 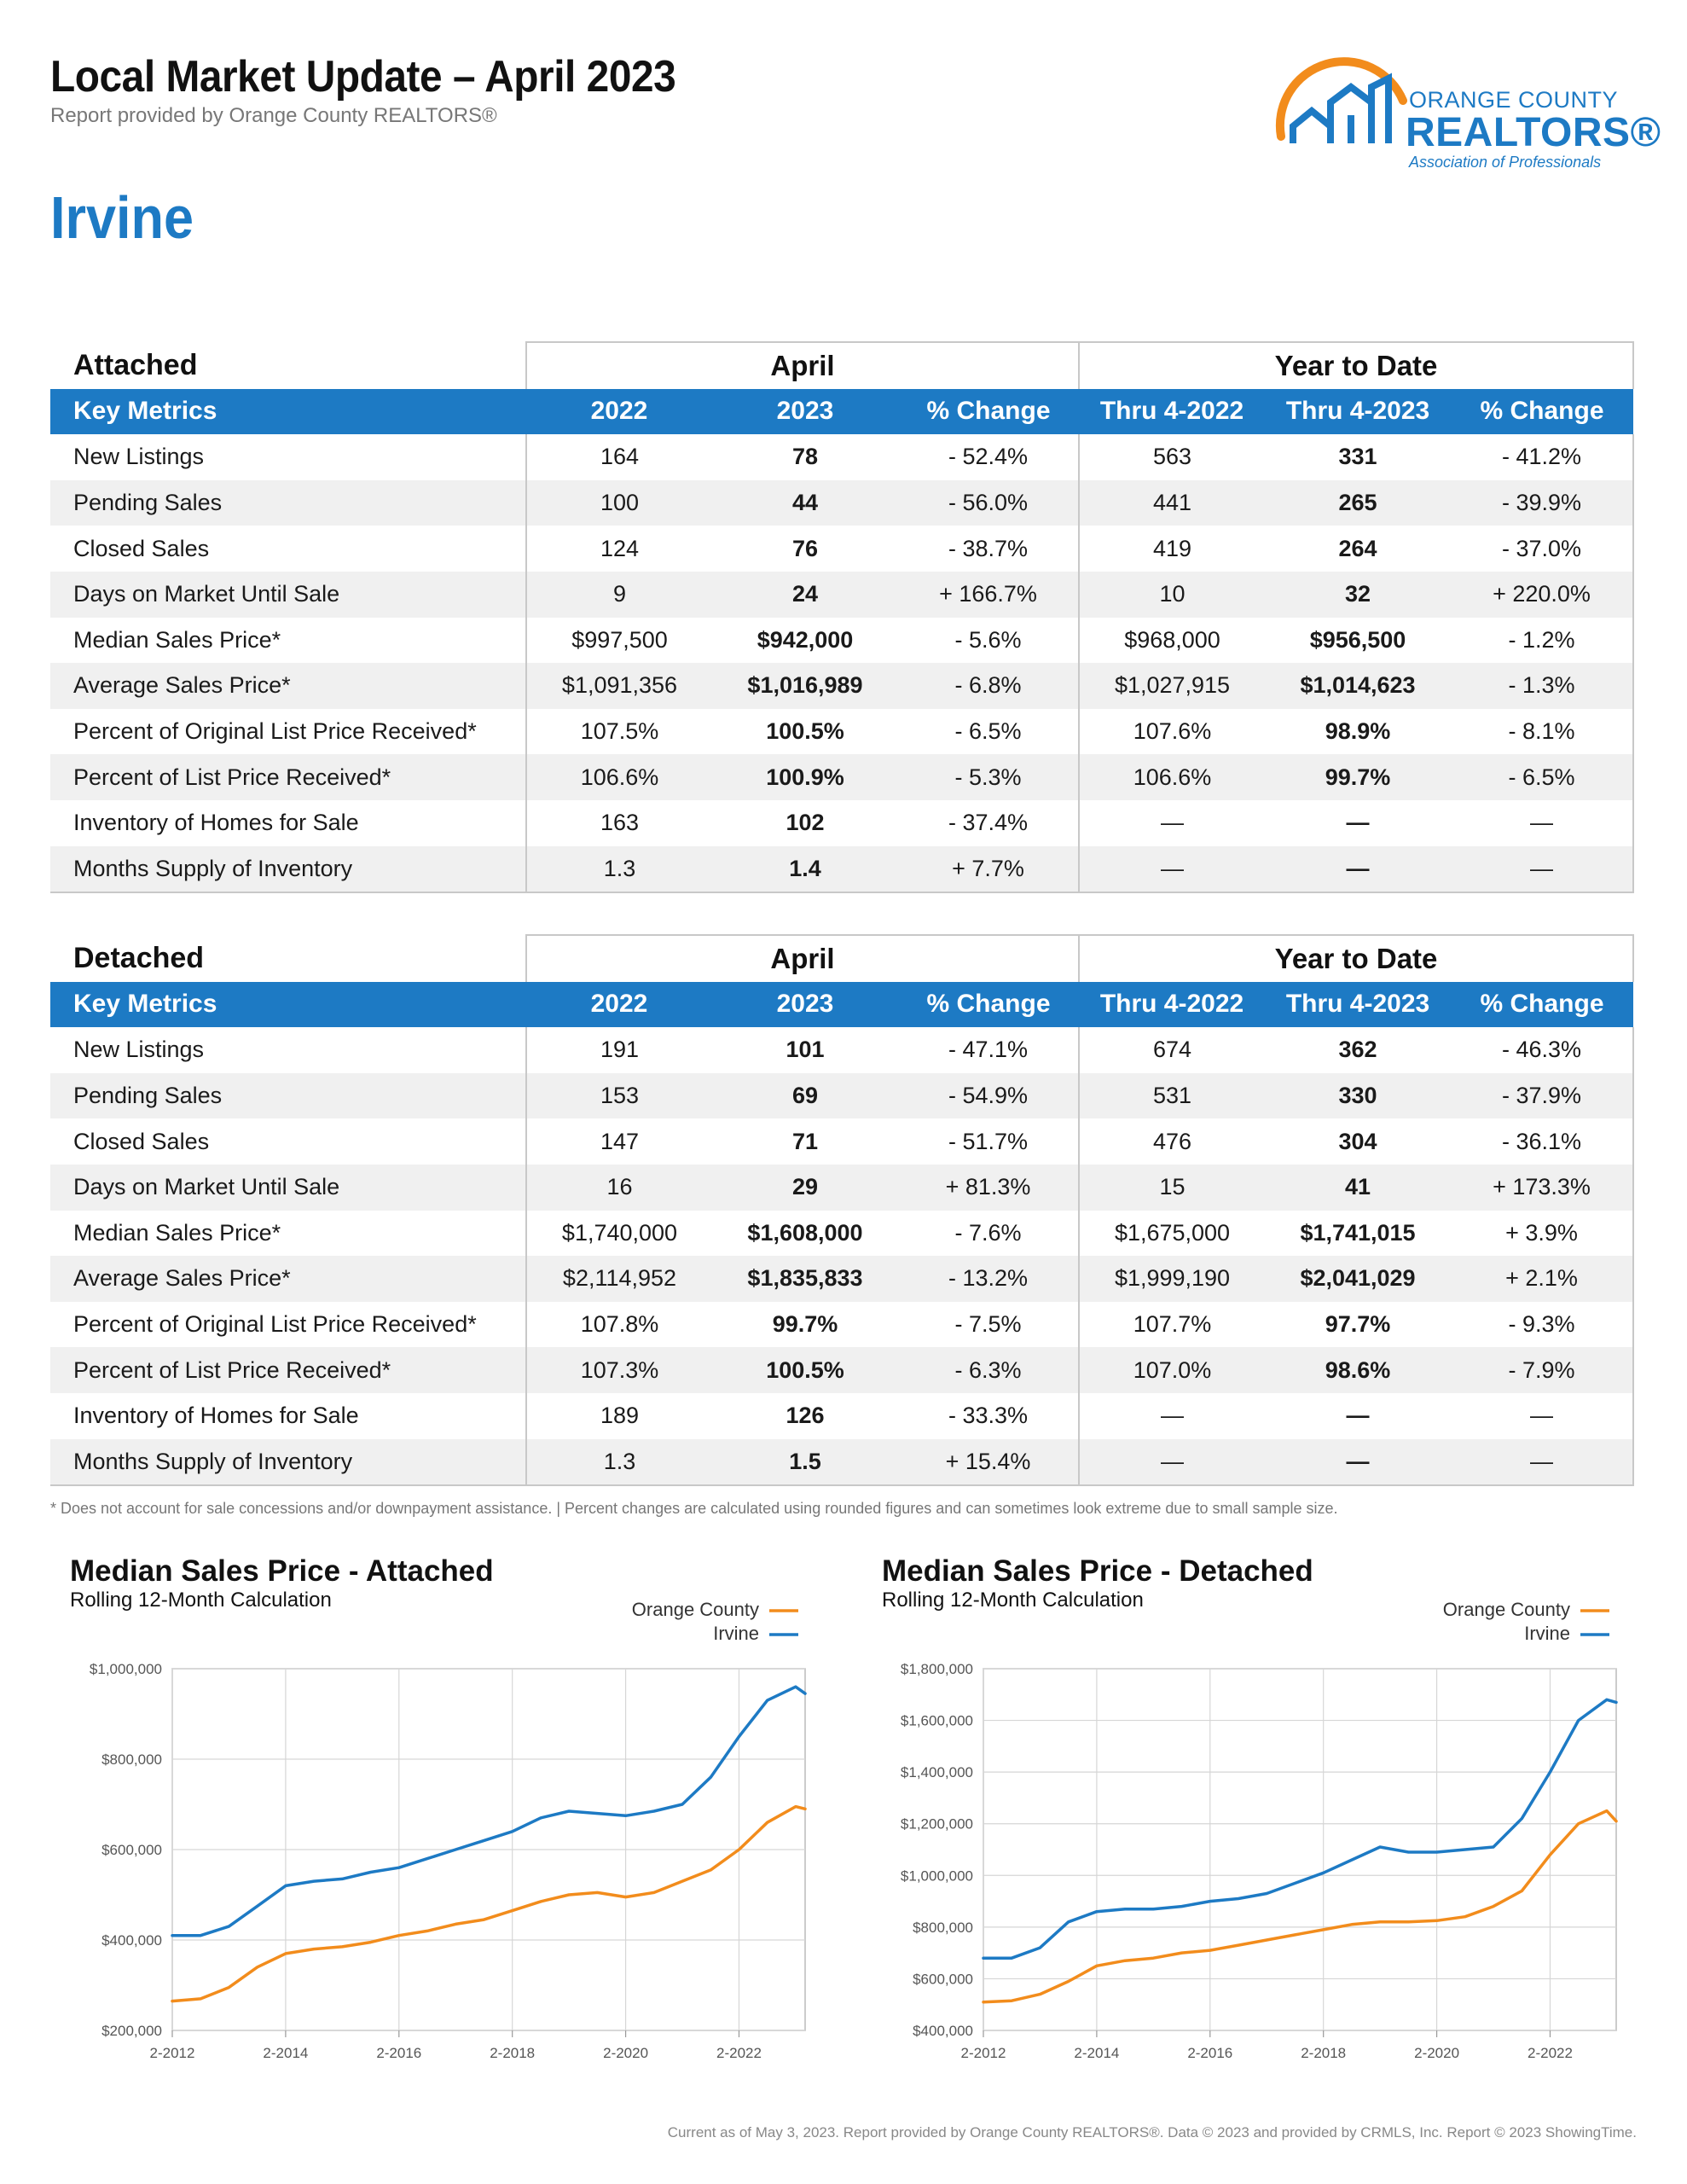 What do you see at coordinates (619, 1142) in the screenshot?
I see `april-2022-value: 147` at bounding box center [619, 1142].